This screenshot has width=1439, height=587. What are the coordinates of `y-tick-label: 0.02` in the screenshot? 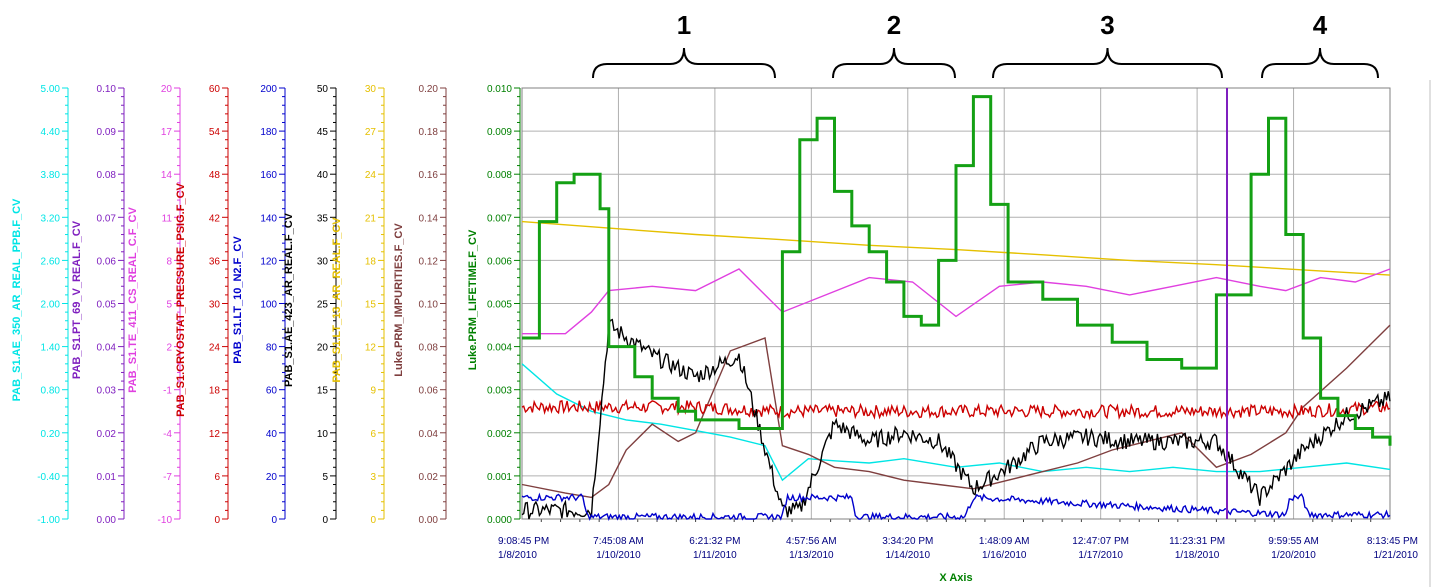 It's located at (429, 477).